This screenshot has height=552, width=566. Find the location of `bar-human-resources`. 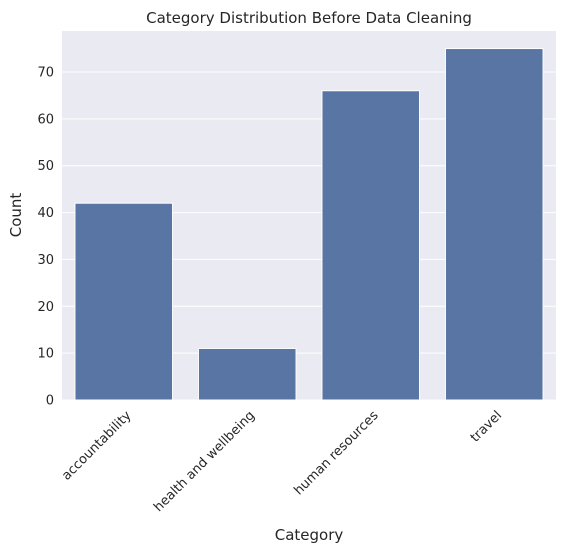

bar-human-resources is located at coordinates (371, 245).